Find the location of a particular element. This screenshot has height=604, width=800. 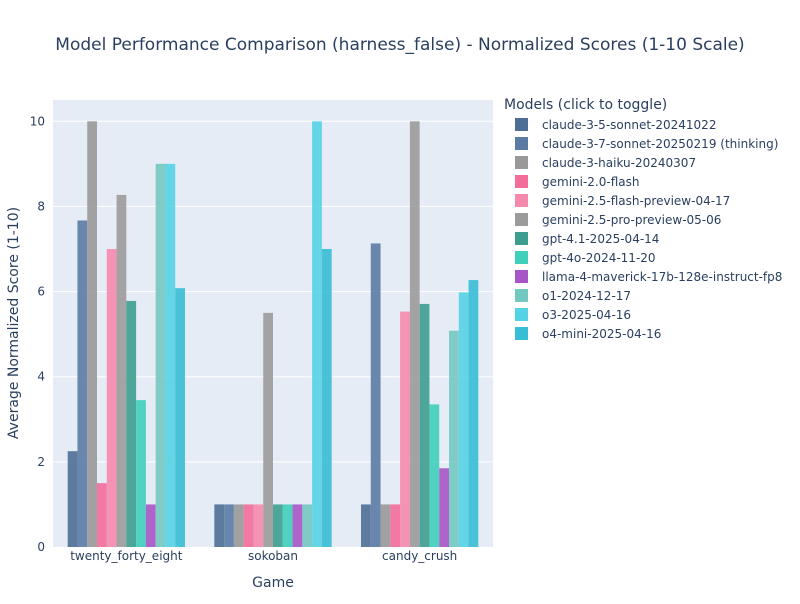

legend-label: gpt-4.1-2025-04-14 is located at coordinates (600, 239).